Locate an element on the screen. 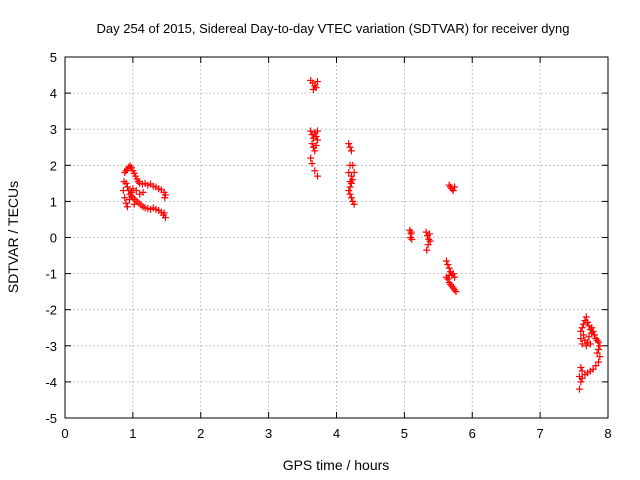 This screenshot has width=640, height=480. x-tick-label: 4 is located at coordinates (336, 433).